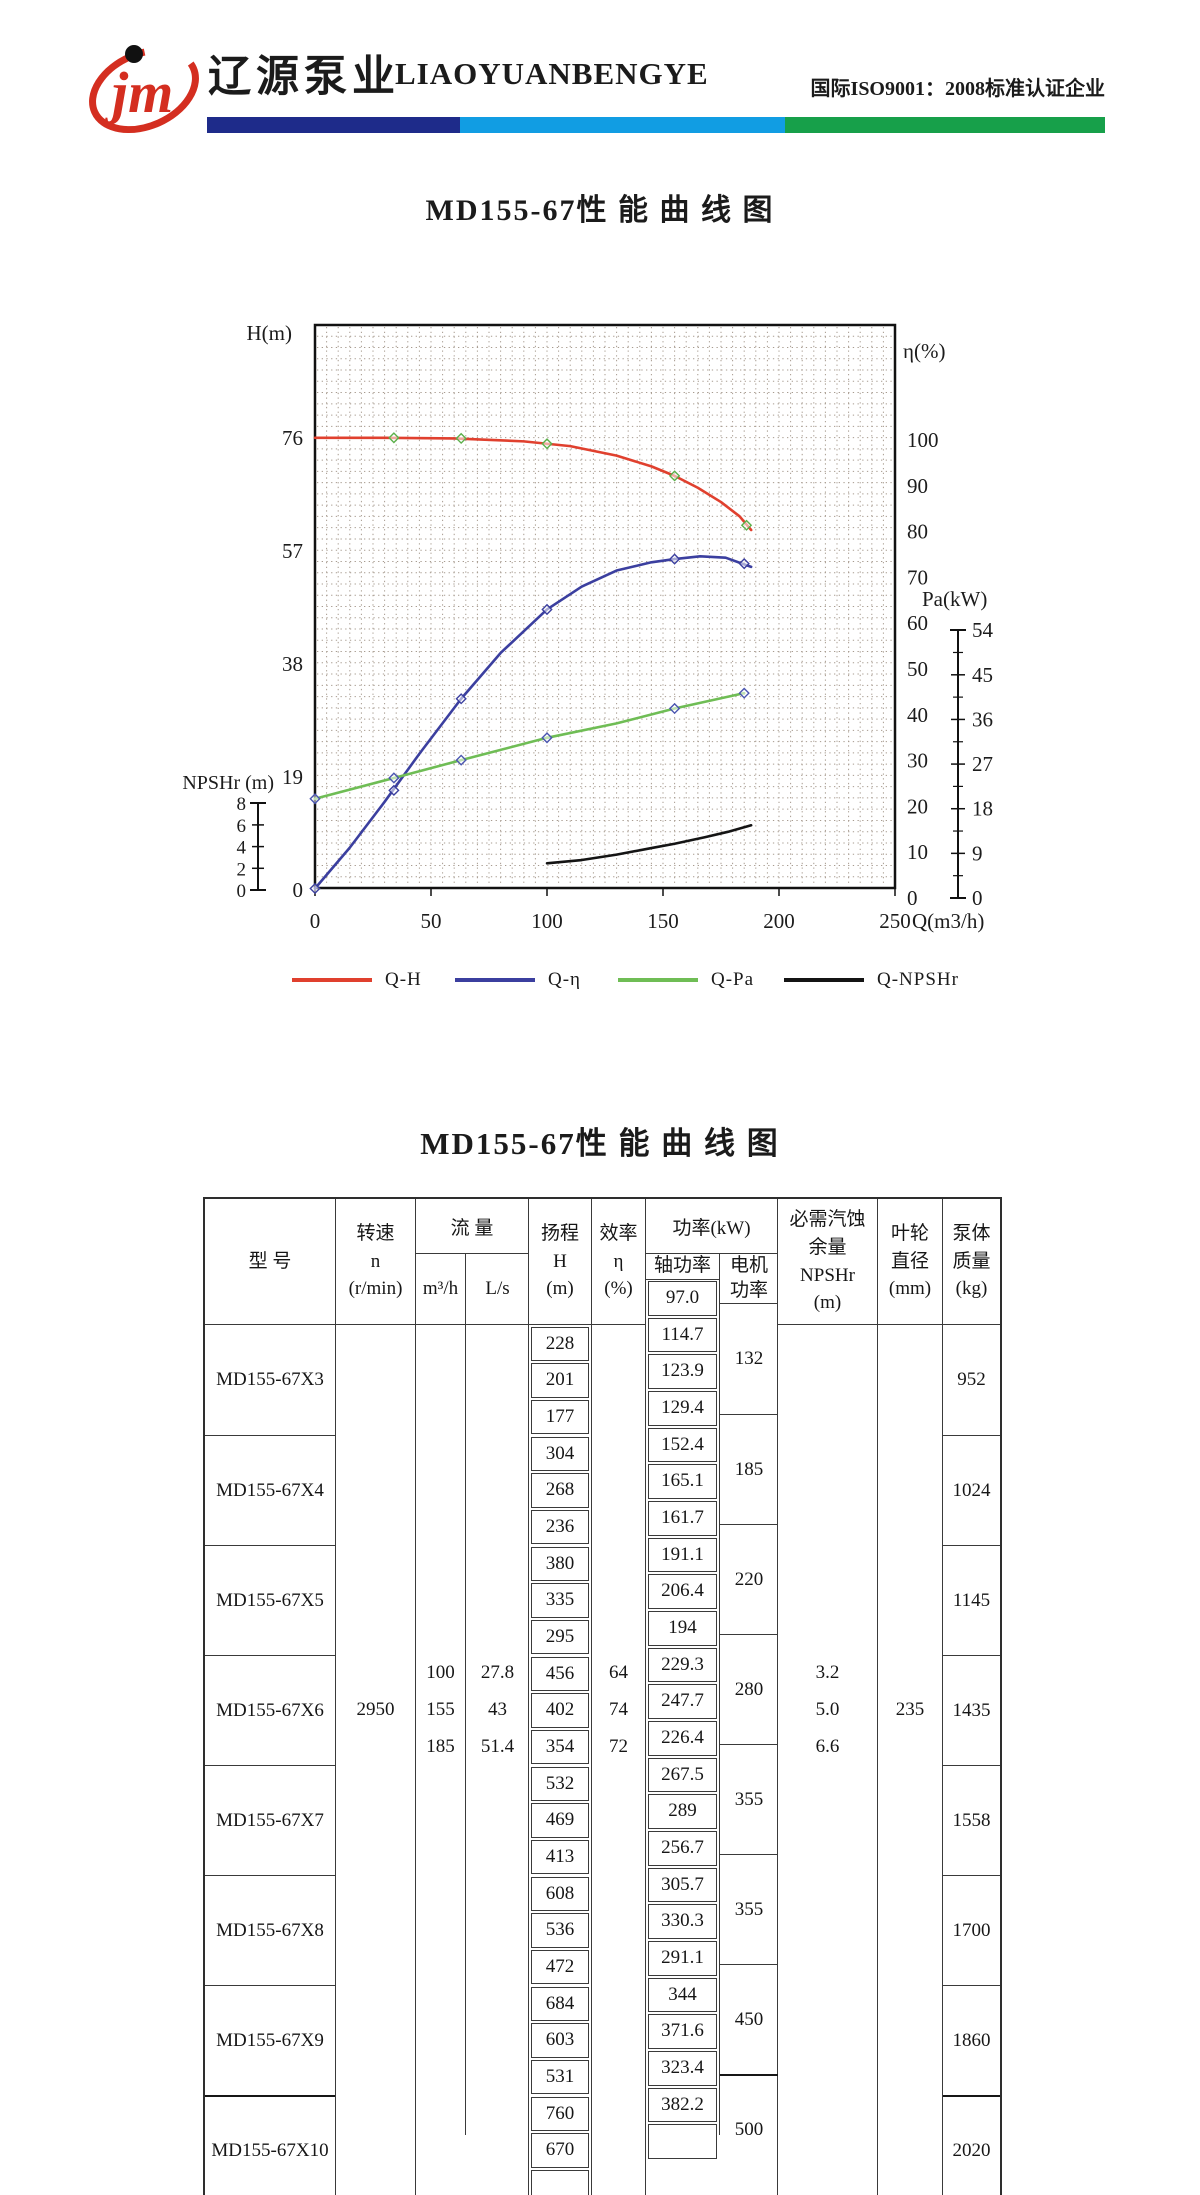 The height and width of the screenshot is (2195, 1200). Describe the element at coordinates (333, 125) in the screenshot. I see `bar-segment-navy` at that location.